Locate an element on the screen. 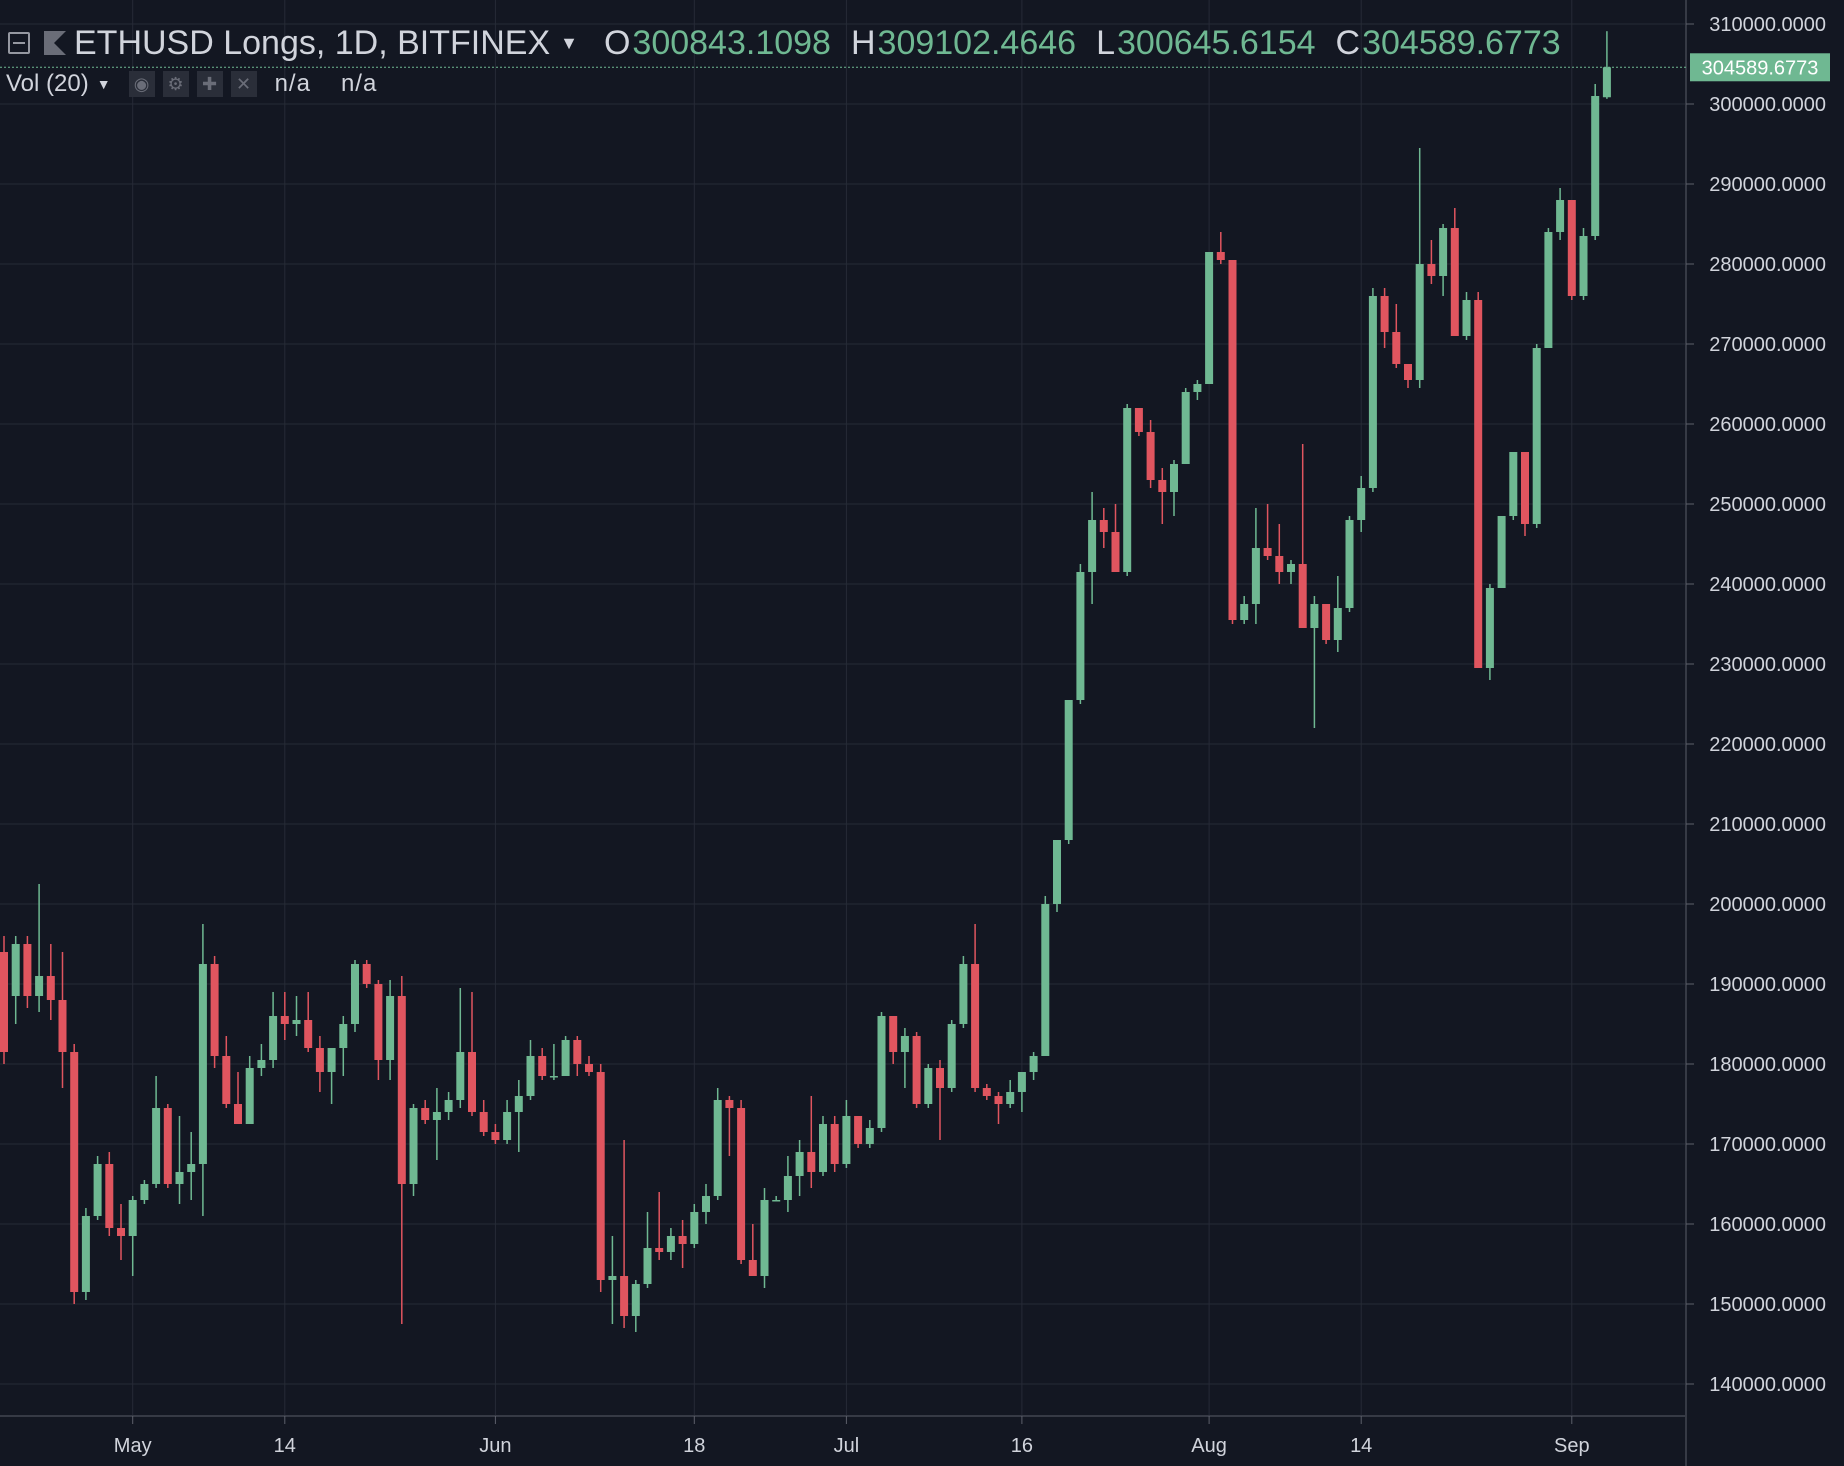 The image size is (1844, 1466). last-price-marker: 304589.6773 is located at coordinates (915, 67).